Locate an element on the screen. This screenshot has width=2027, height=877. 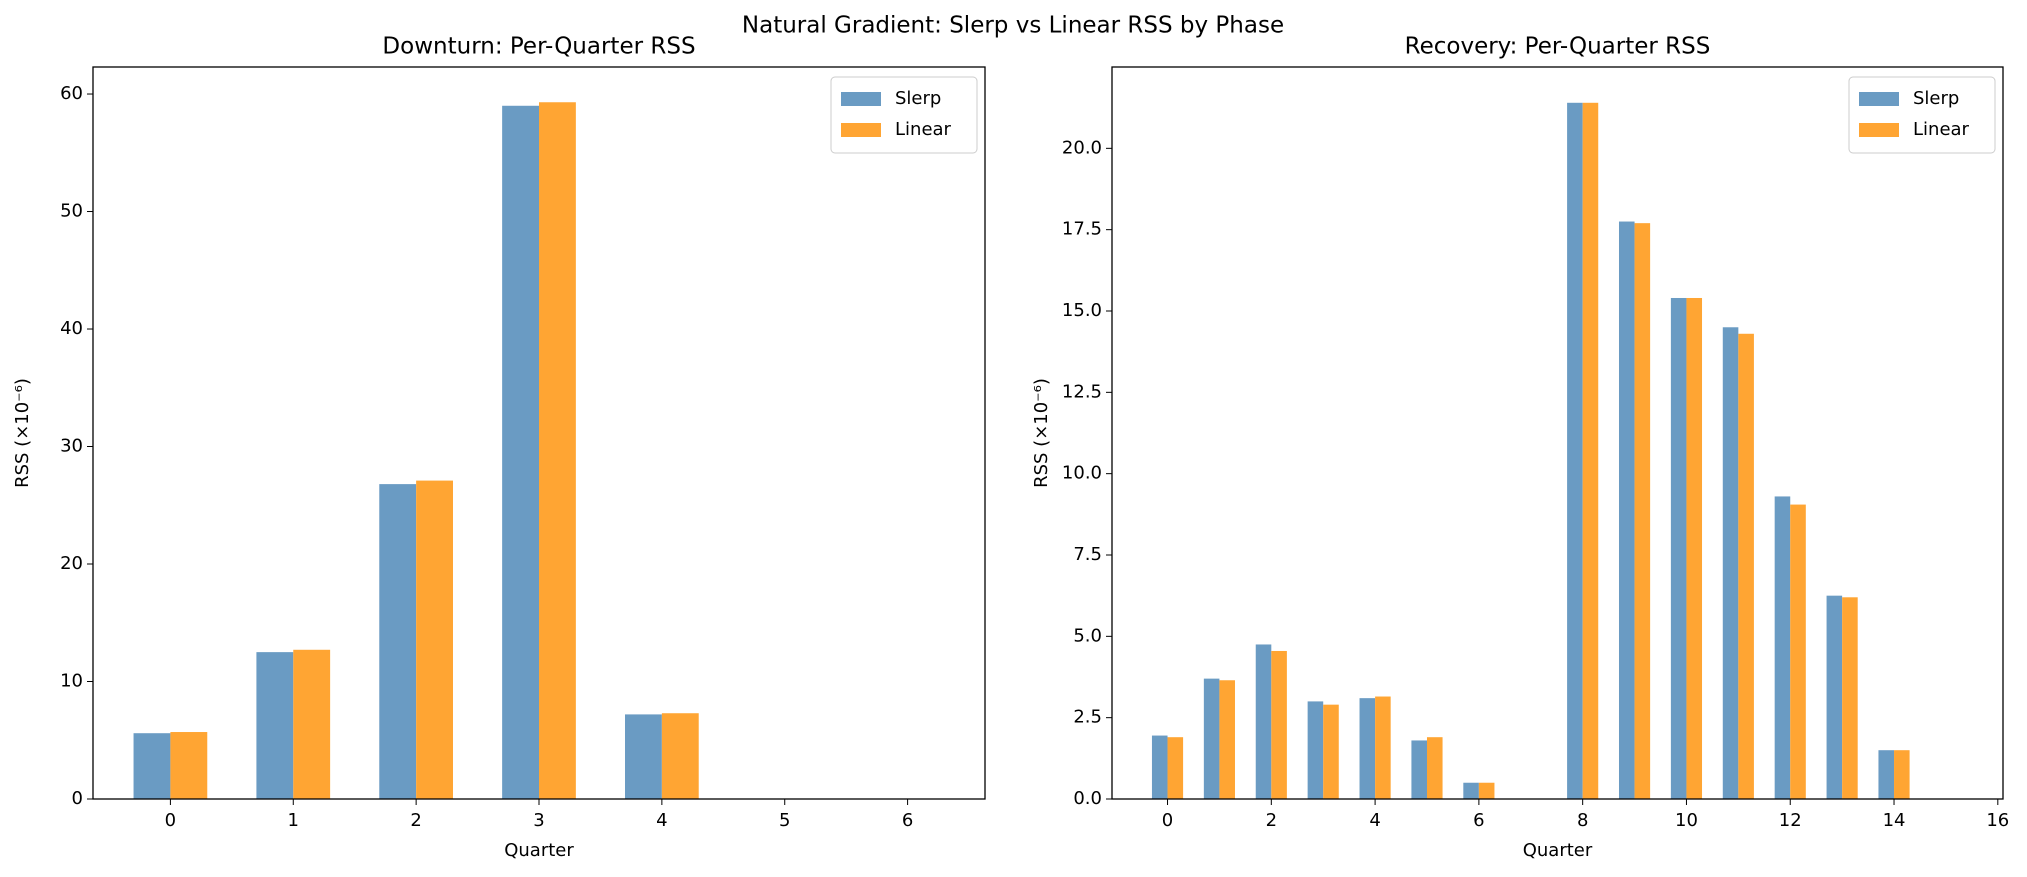
y-tick-label: 0 is located at coordinates (77, 798).